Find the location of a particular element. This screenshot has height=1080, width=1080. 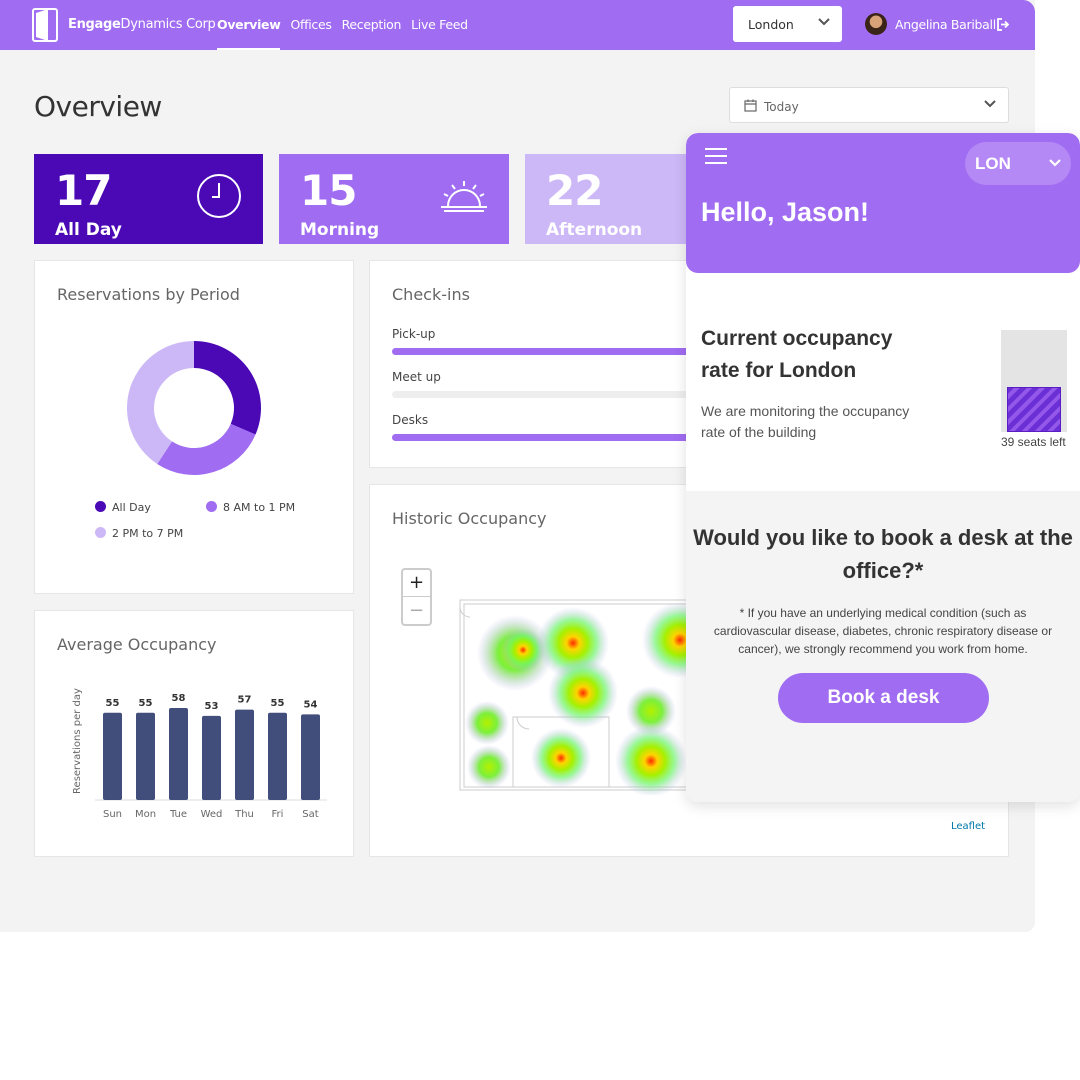

sunrise-icon is located at coordinates (464, 196).